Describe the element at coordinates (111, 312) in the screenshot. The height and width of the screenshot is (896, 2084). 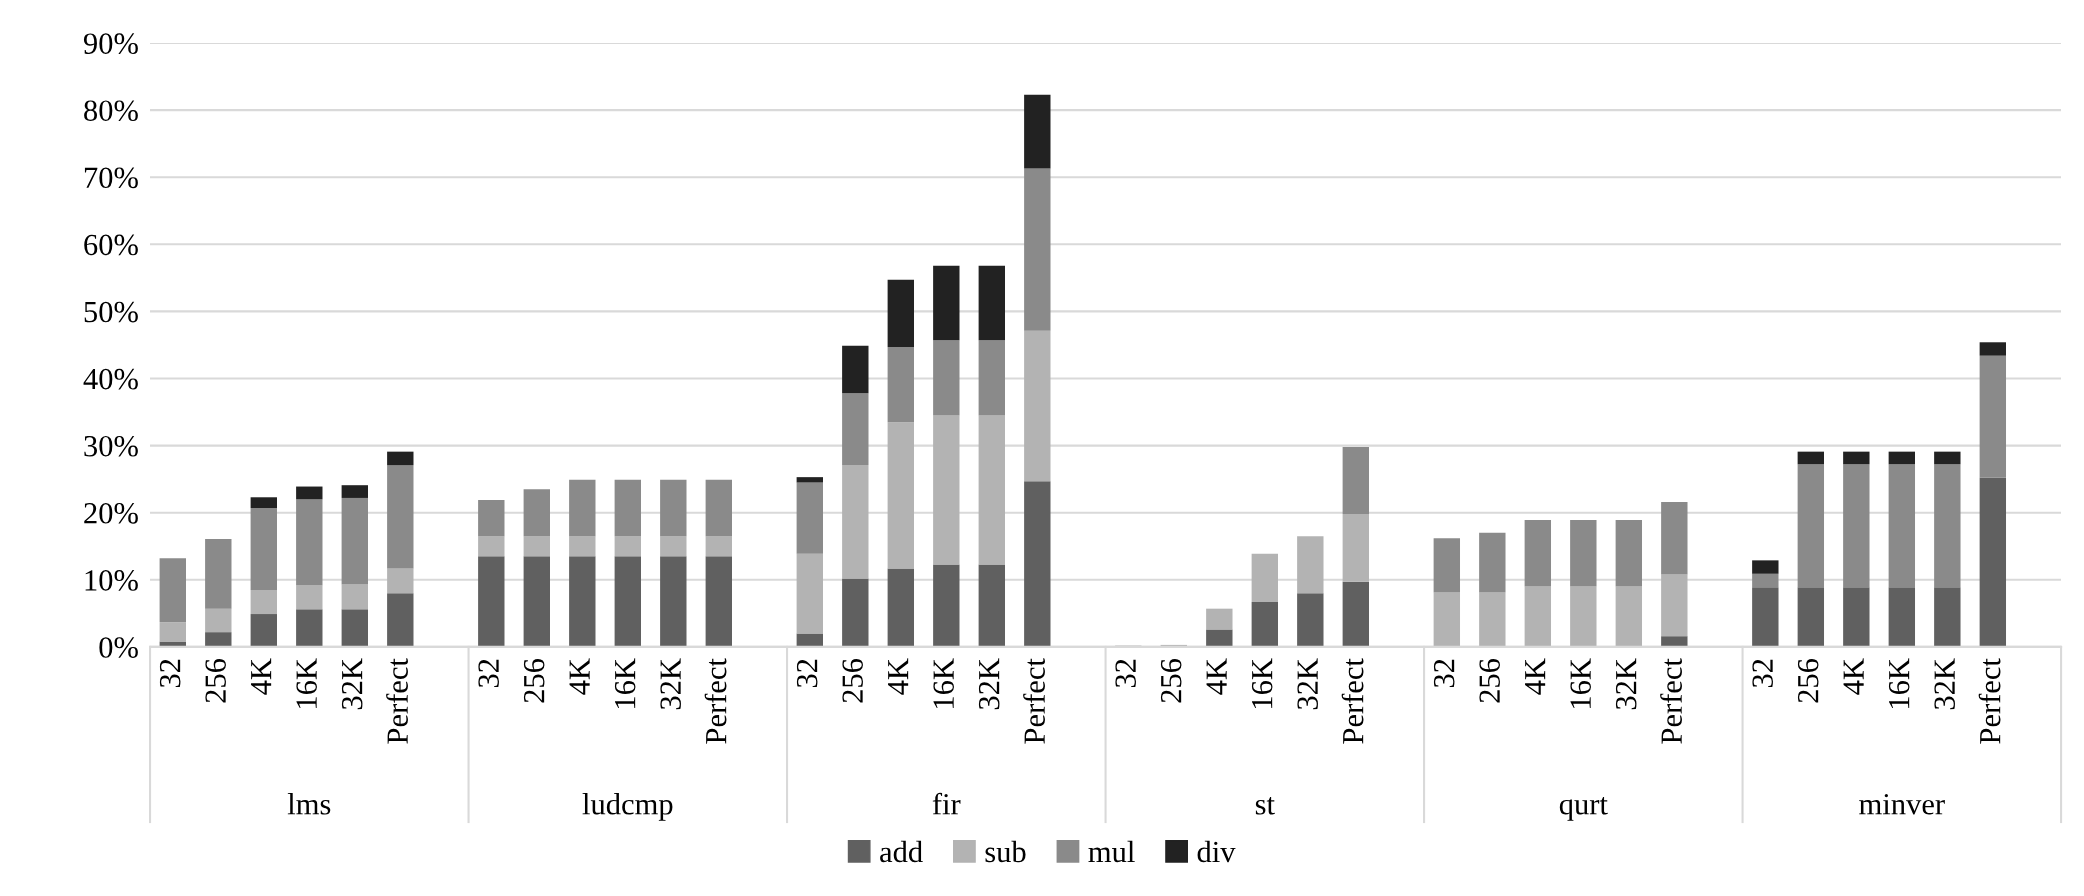
I see `y-tick-label: 50%` at that location.